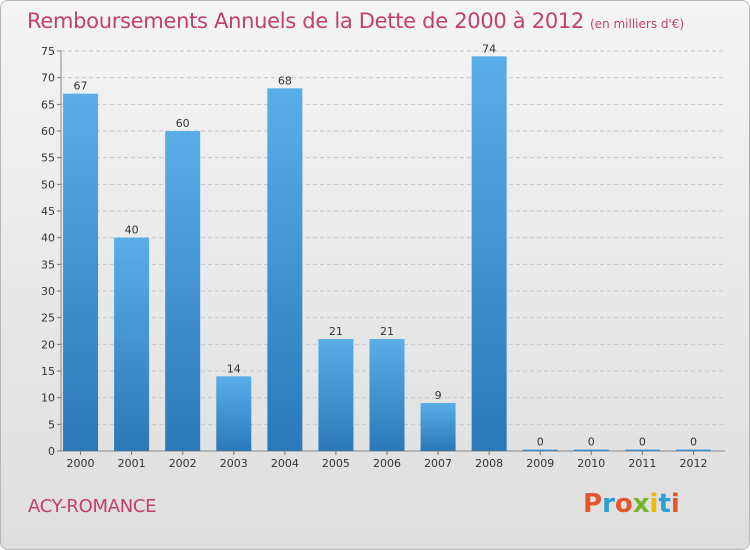  Describe the element at coordinates (48, 344) in the screenshot. I see `y-tick-label: 20` at that location.